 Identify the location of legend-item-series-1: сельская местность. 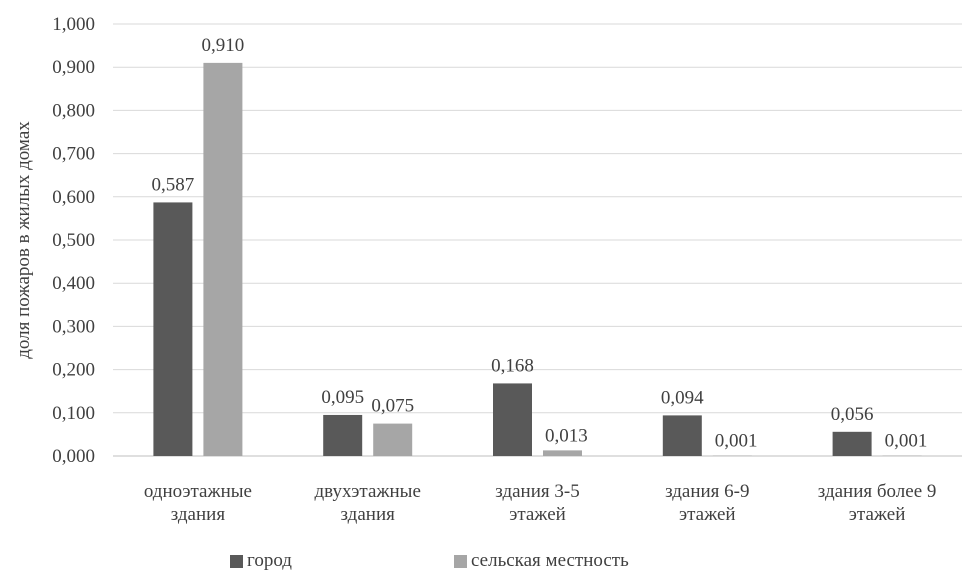
(541, 561).